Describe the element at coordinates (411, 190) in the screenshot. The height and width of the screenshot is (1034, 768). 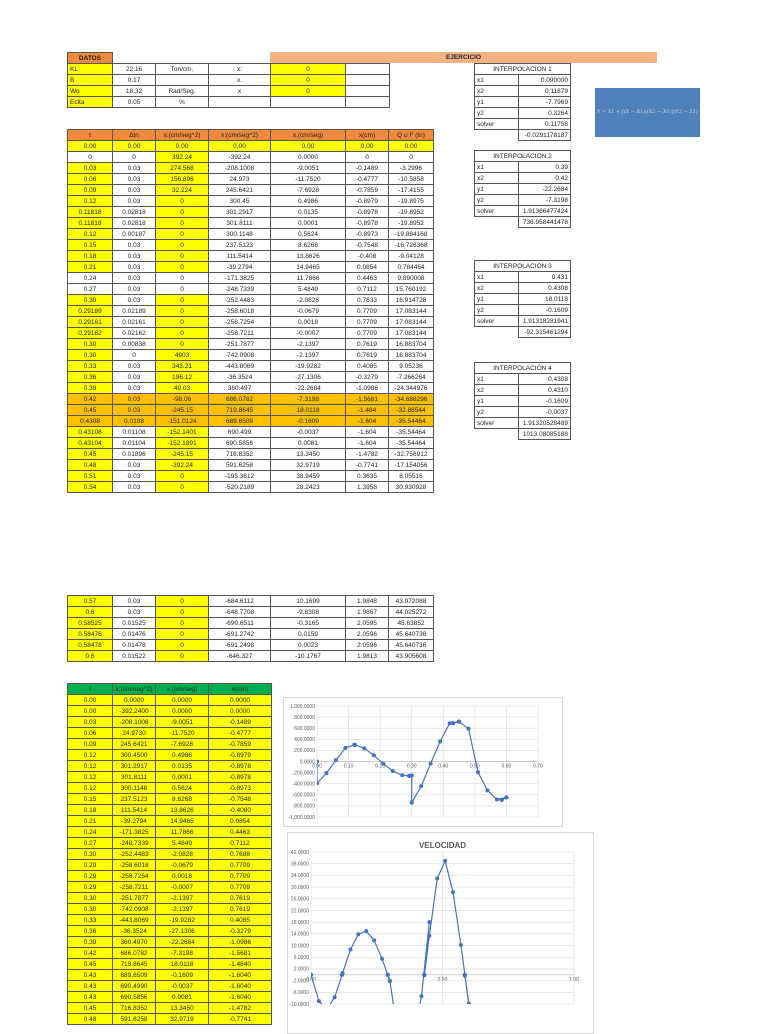
I see `table-cell: -17.4155` at that location.